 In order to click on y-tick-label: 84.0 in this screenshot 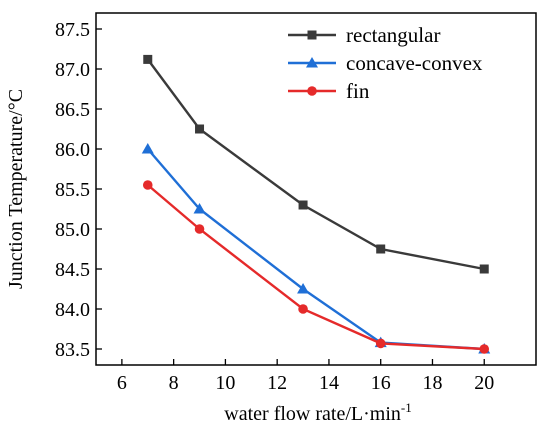, I will do `click(72, 310)`.